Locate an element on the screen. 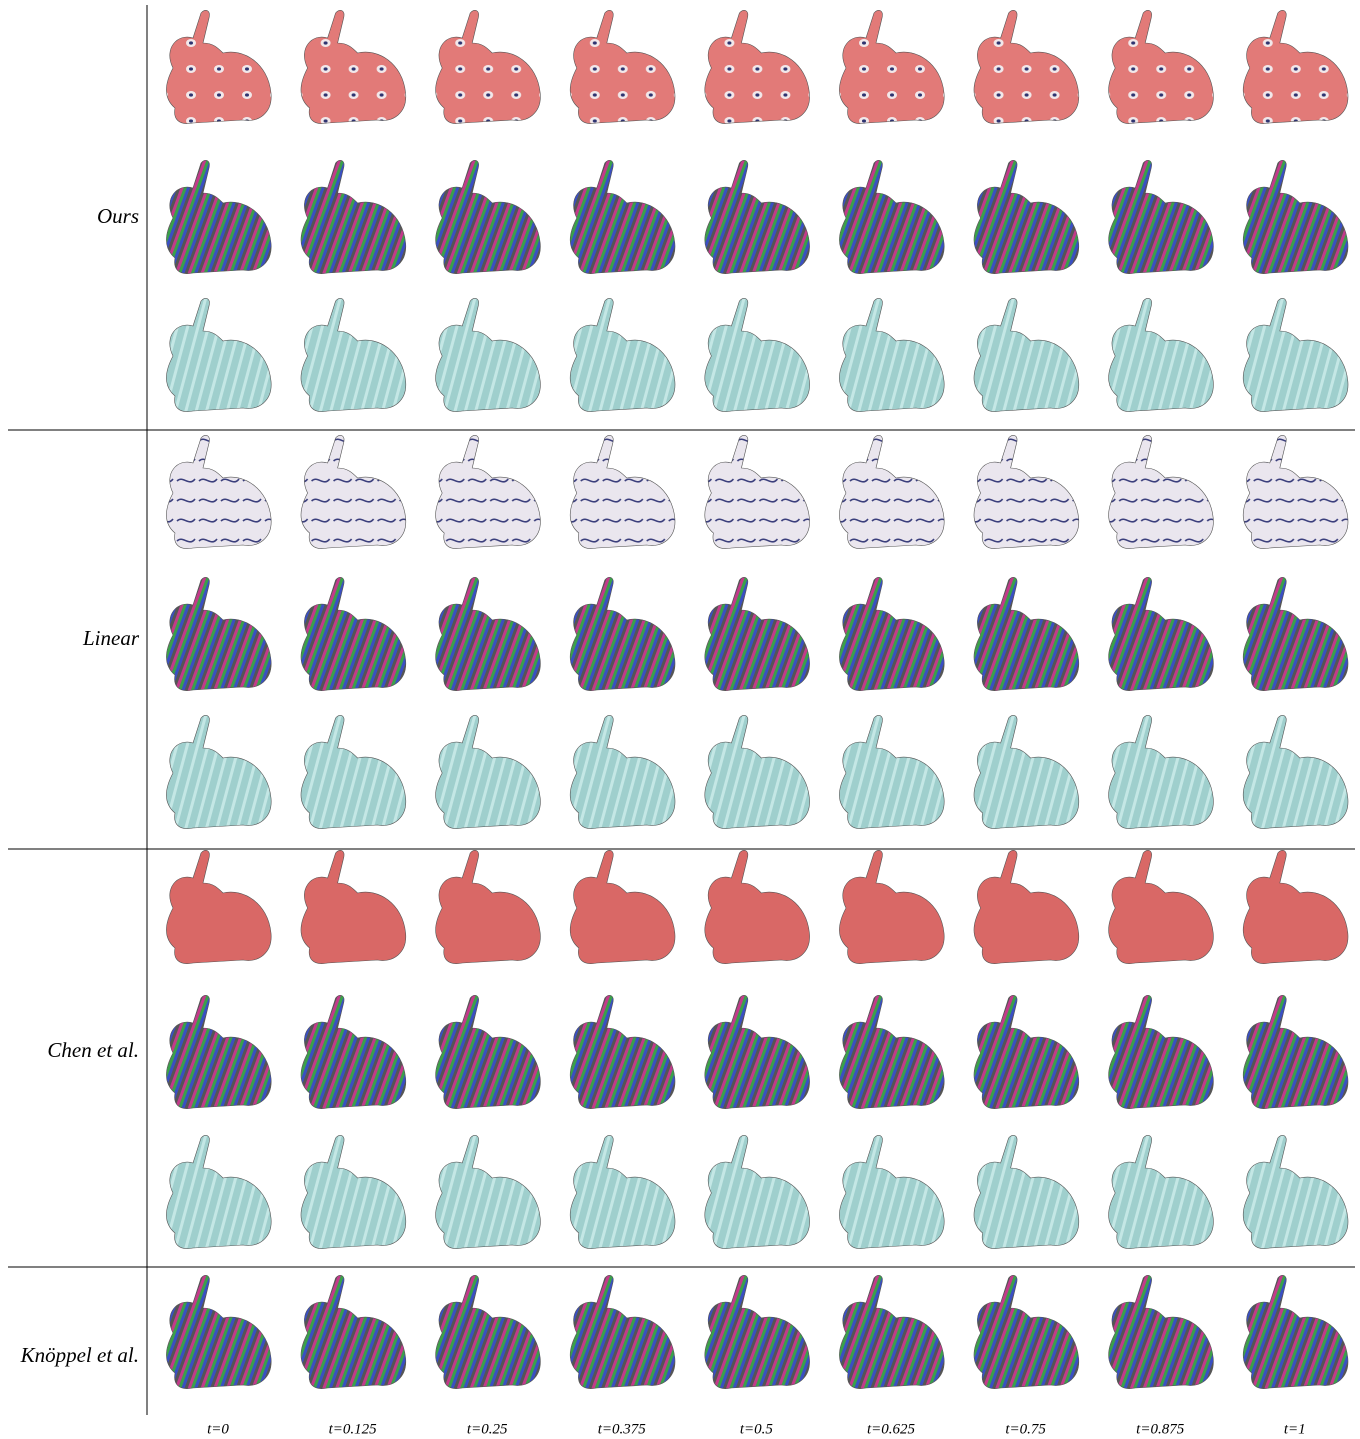 This screenshot has height=1439, width=1360. column-label: t=0.125 is located at coordinates (353, 1429).